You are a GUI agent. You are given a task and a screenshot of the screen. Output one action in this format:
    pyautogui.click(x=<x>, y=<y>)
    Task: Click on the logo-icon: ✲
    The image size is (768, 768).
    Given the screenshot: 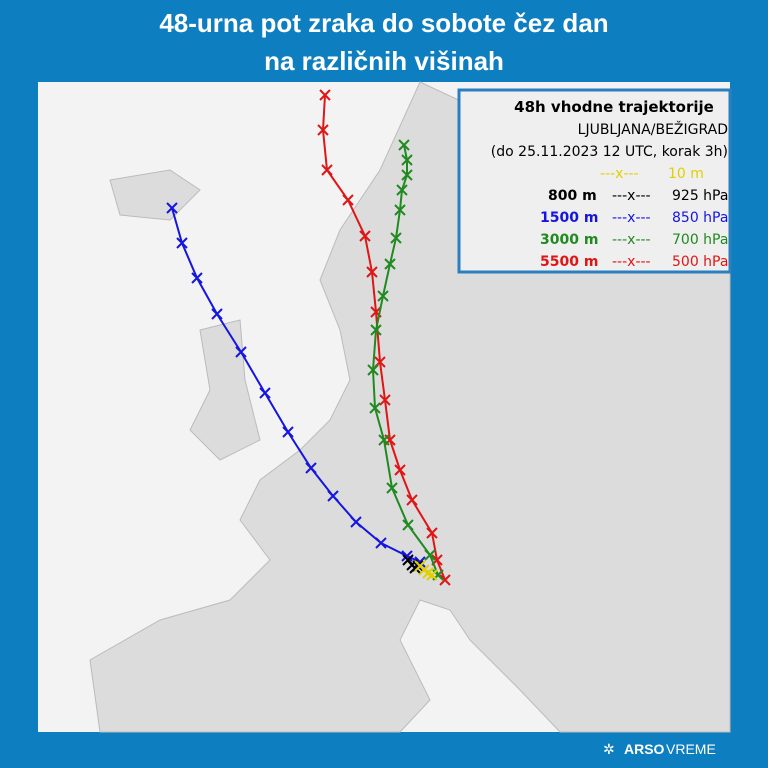 What is the action you would take?
    pyautogui.click(x=609, y=749)
    